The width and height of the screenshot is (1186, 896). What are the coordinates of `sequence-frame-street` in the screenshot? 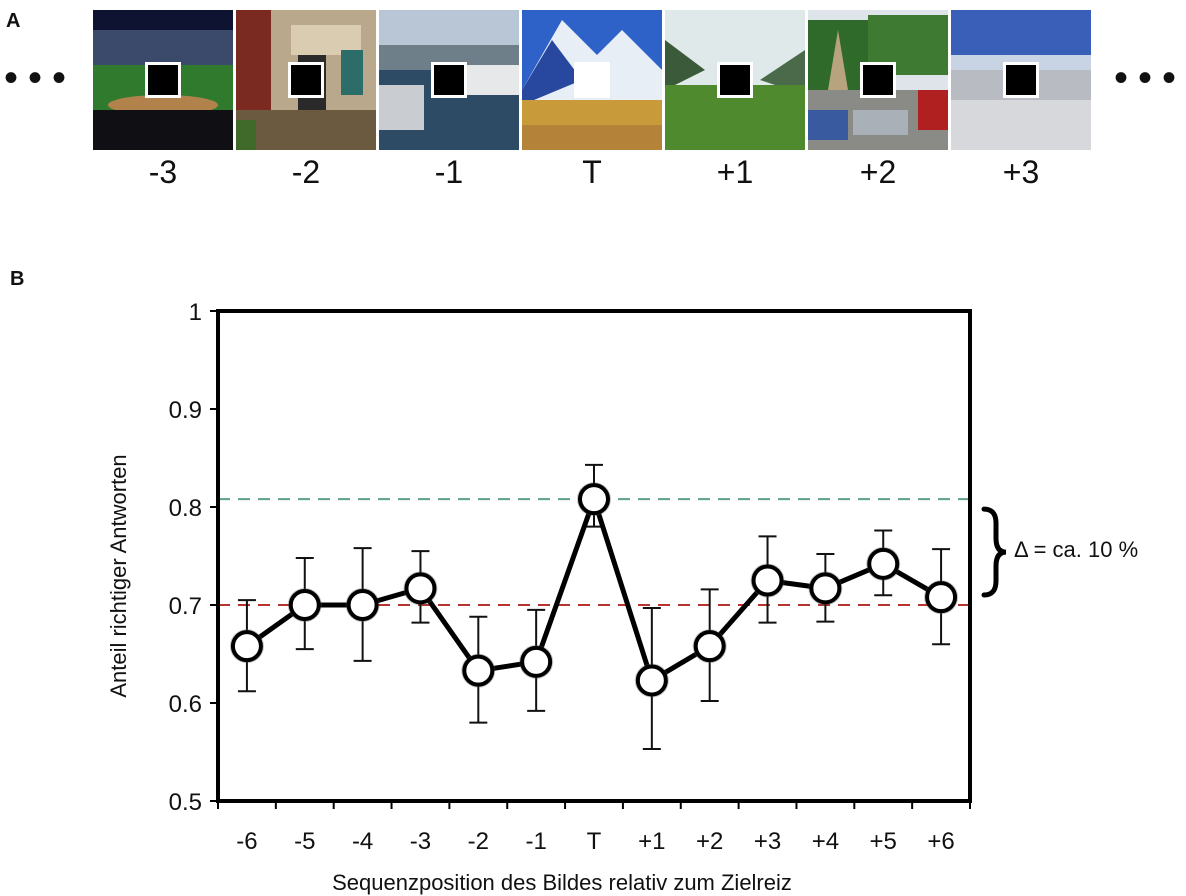 It's located at (878, 80).